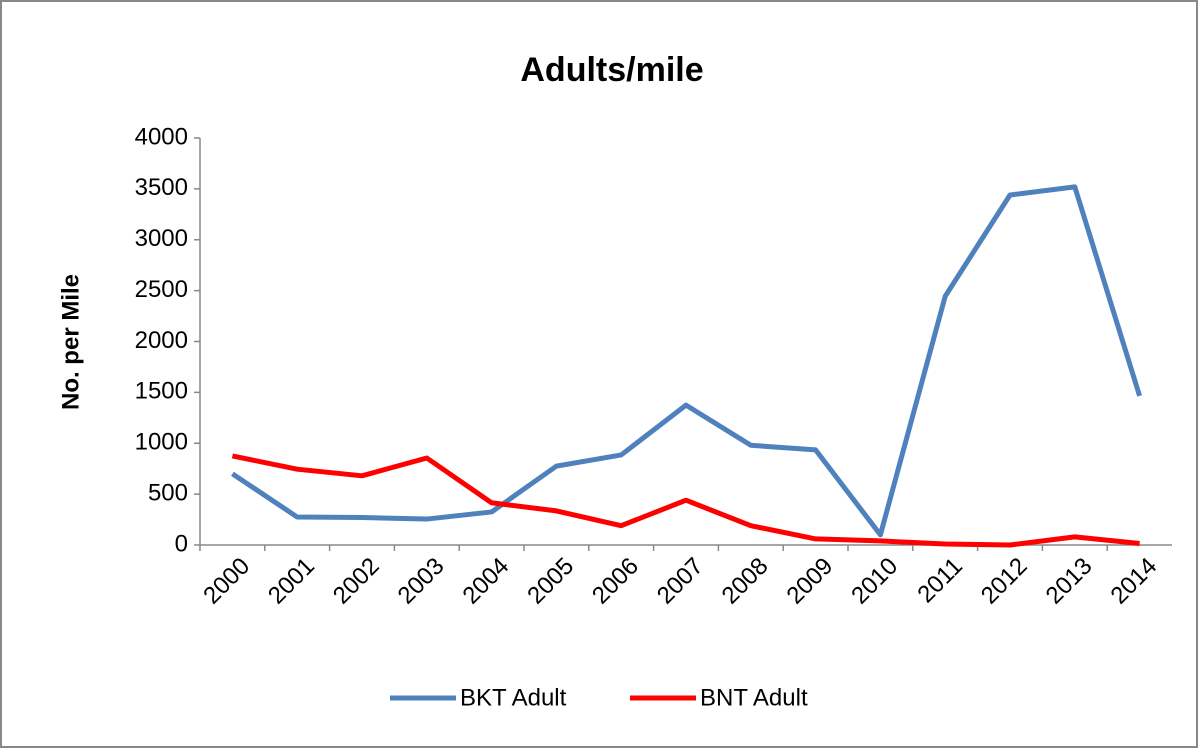 The image size is (1200, 755). Describe the element at coordinates (161, 391) in the screenshot. I see `y-tick-label: 1500` at that location.